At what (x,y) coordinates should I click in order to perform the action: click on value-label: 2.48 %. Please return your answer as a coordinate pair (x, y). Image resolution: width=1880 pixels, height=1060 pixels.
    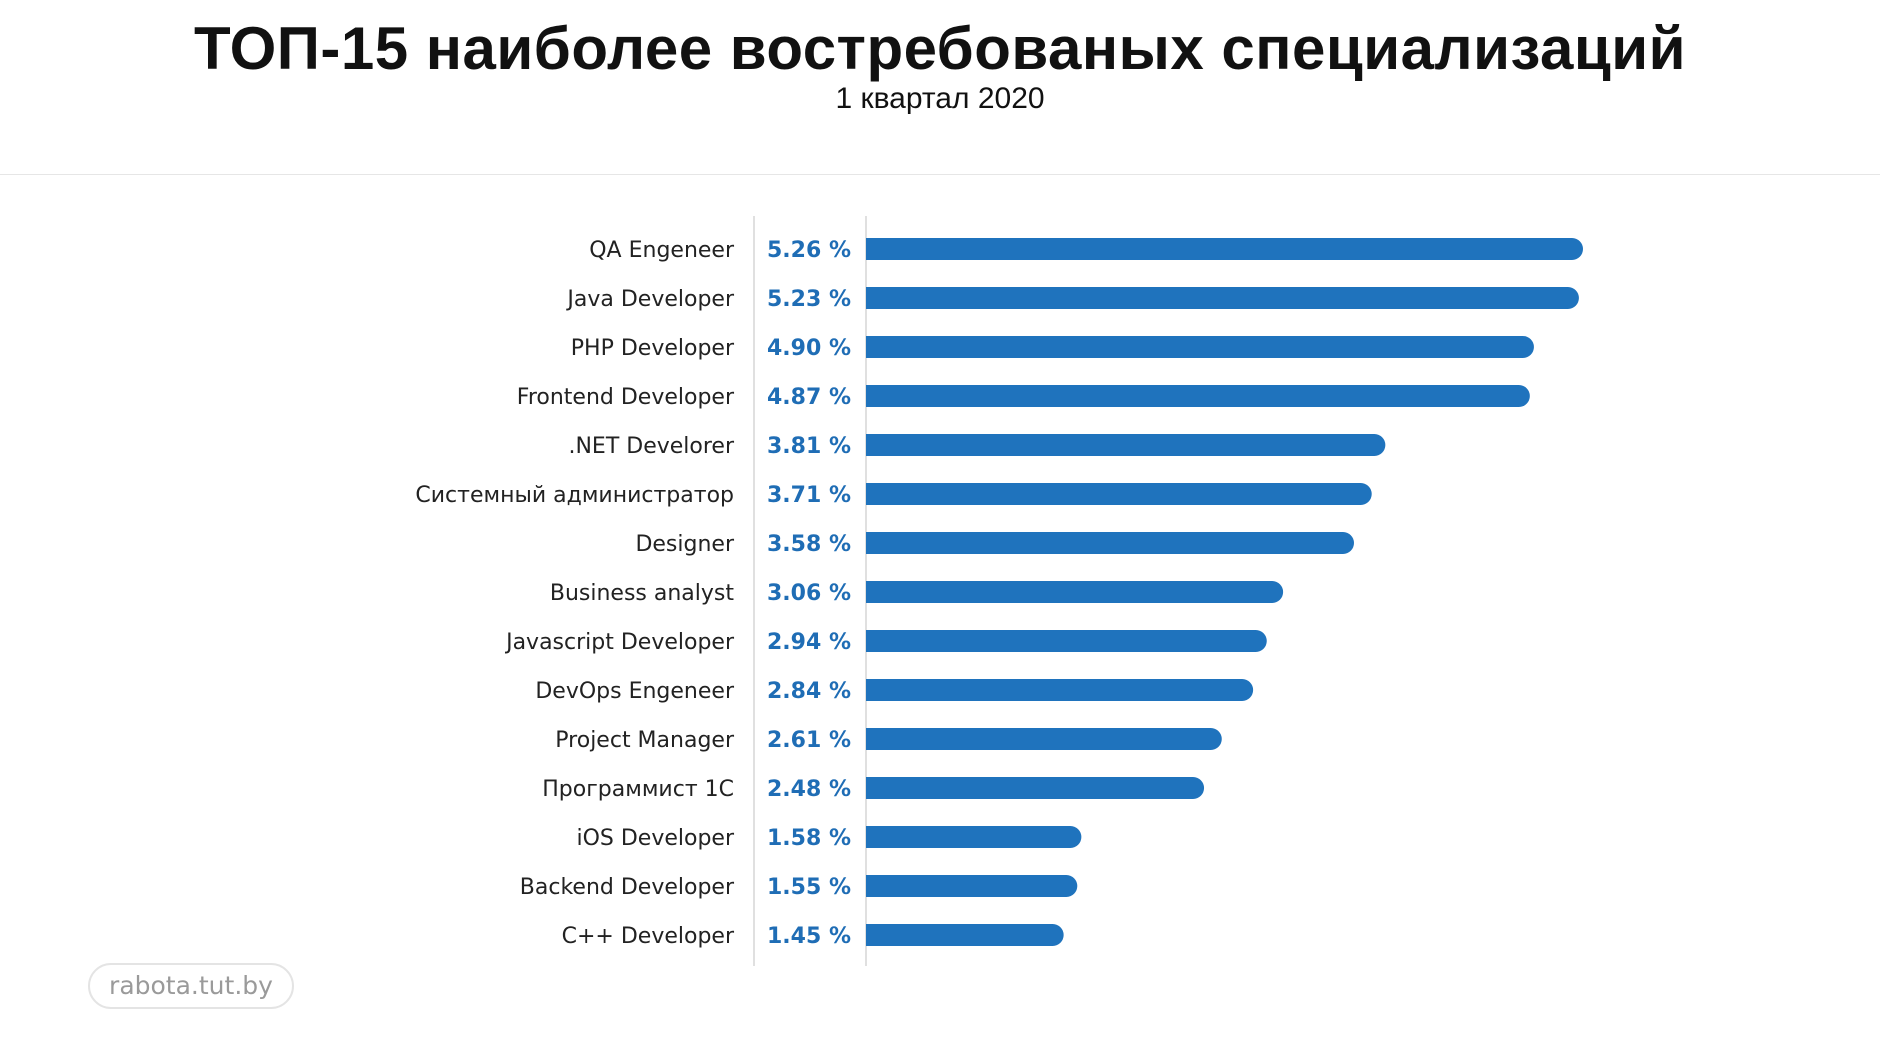
    Looking at the image, I should click on (809, 789).